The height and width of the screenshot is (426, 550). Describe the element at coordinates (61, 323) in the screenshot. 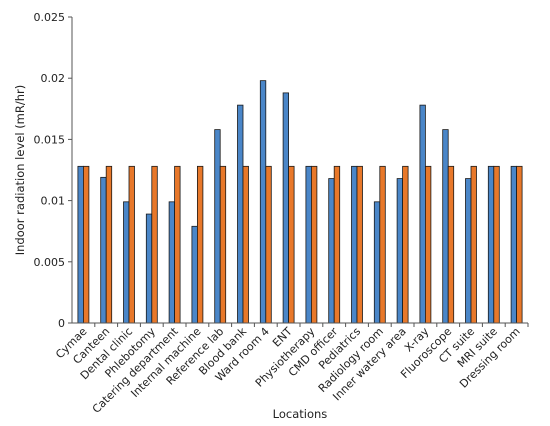

I see `y-tick-label: 0` at that location.